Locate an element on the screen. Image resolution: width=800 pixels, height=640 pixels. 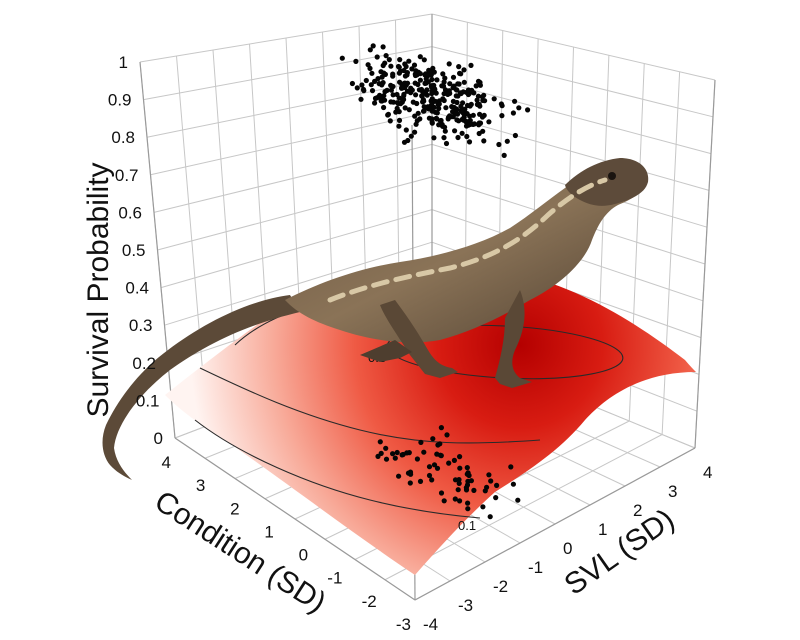
axis-frame-line is located at coordinates (705, 264).